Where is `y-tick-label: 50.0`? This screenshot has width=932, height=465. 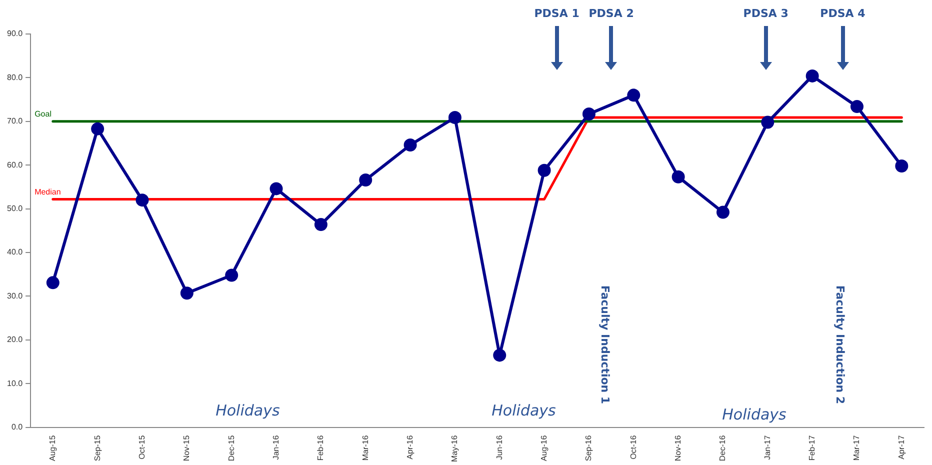
y-tick-label: 50.0 is located at coordinates (15, 209).